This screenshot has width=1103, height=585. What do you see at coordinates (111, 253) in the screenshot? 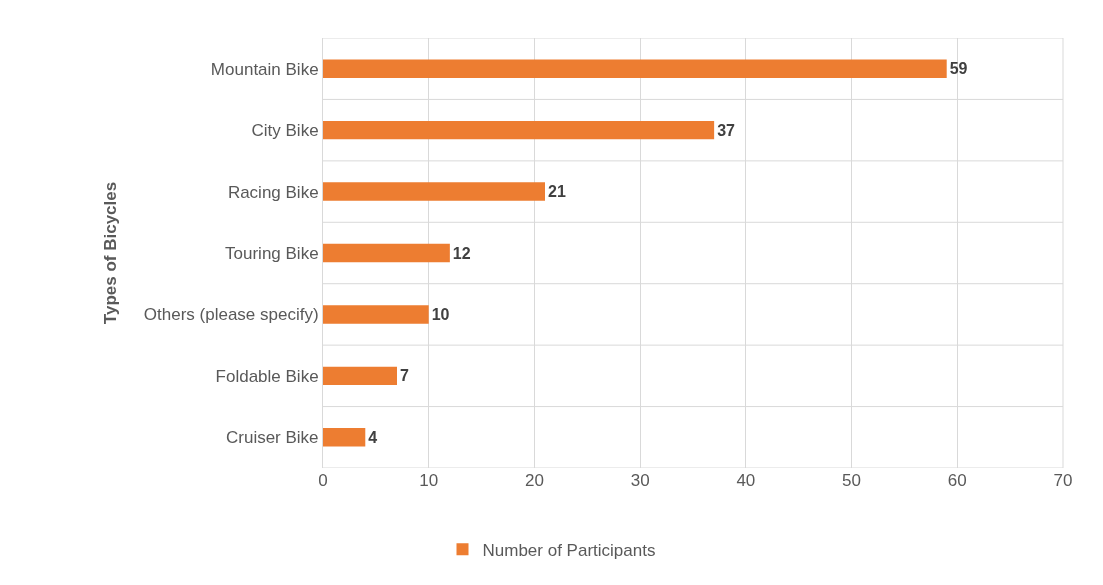
I see `y-axis-title: Types of Bicycles` at bounding box center [111, 253].